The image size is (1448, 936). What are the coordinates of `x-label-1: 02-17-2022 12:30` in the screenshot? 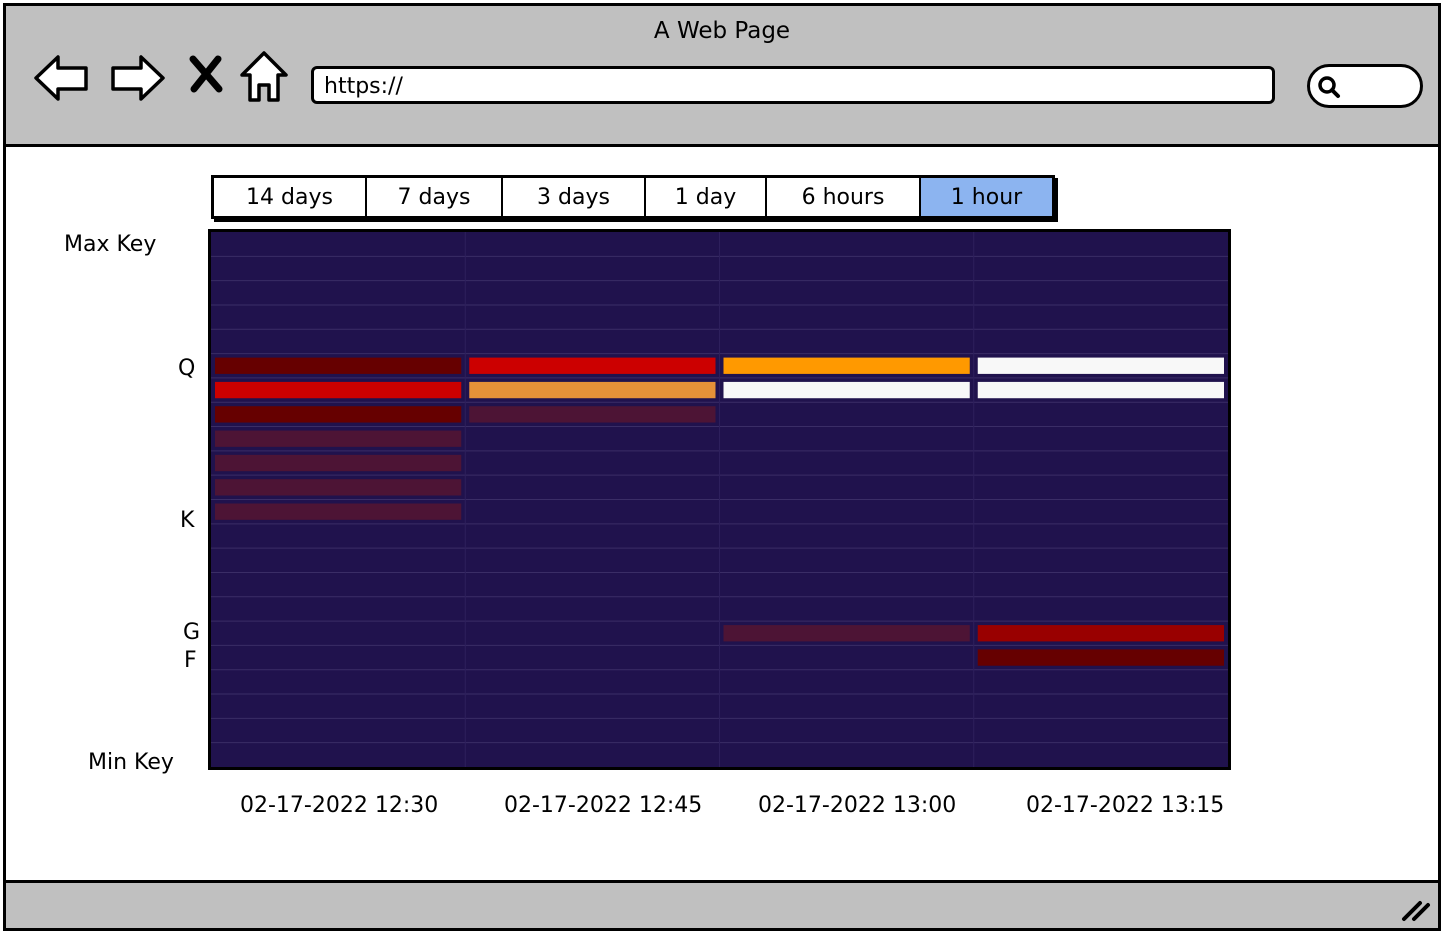 It's located at (339, 805).